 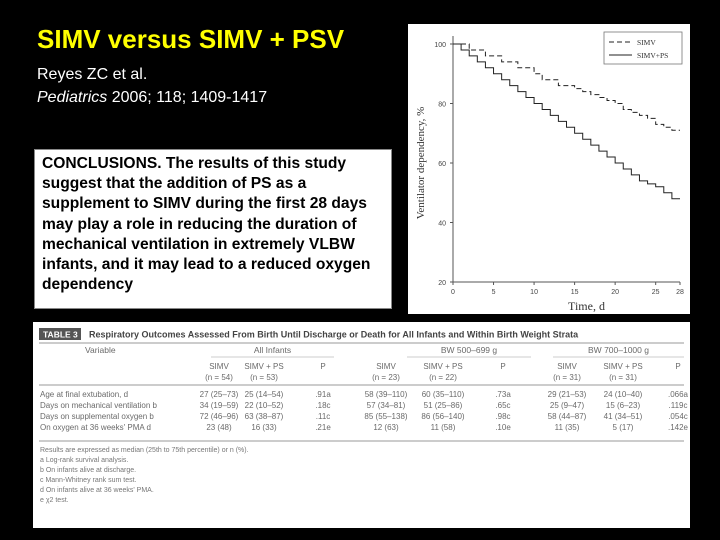 What do you see at coordinates (656, 292) in the screenshot?
I see `x-tick-label: 25` at bounding box center [656, 292].